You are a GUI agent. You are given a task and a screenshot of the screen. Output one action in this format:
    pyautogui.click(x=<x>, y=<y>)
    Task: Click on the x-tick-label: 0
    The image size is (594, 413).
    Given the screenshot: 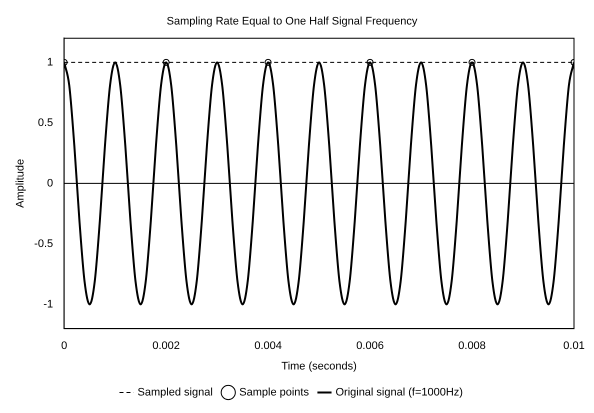 What is the action you would take?
    pyautogui.click(x=64, y=346)
    